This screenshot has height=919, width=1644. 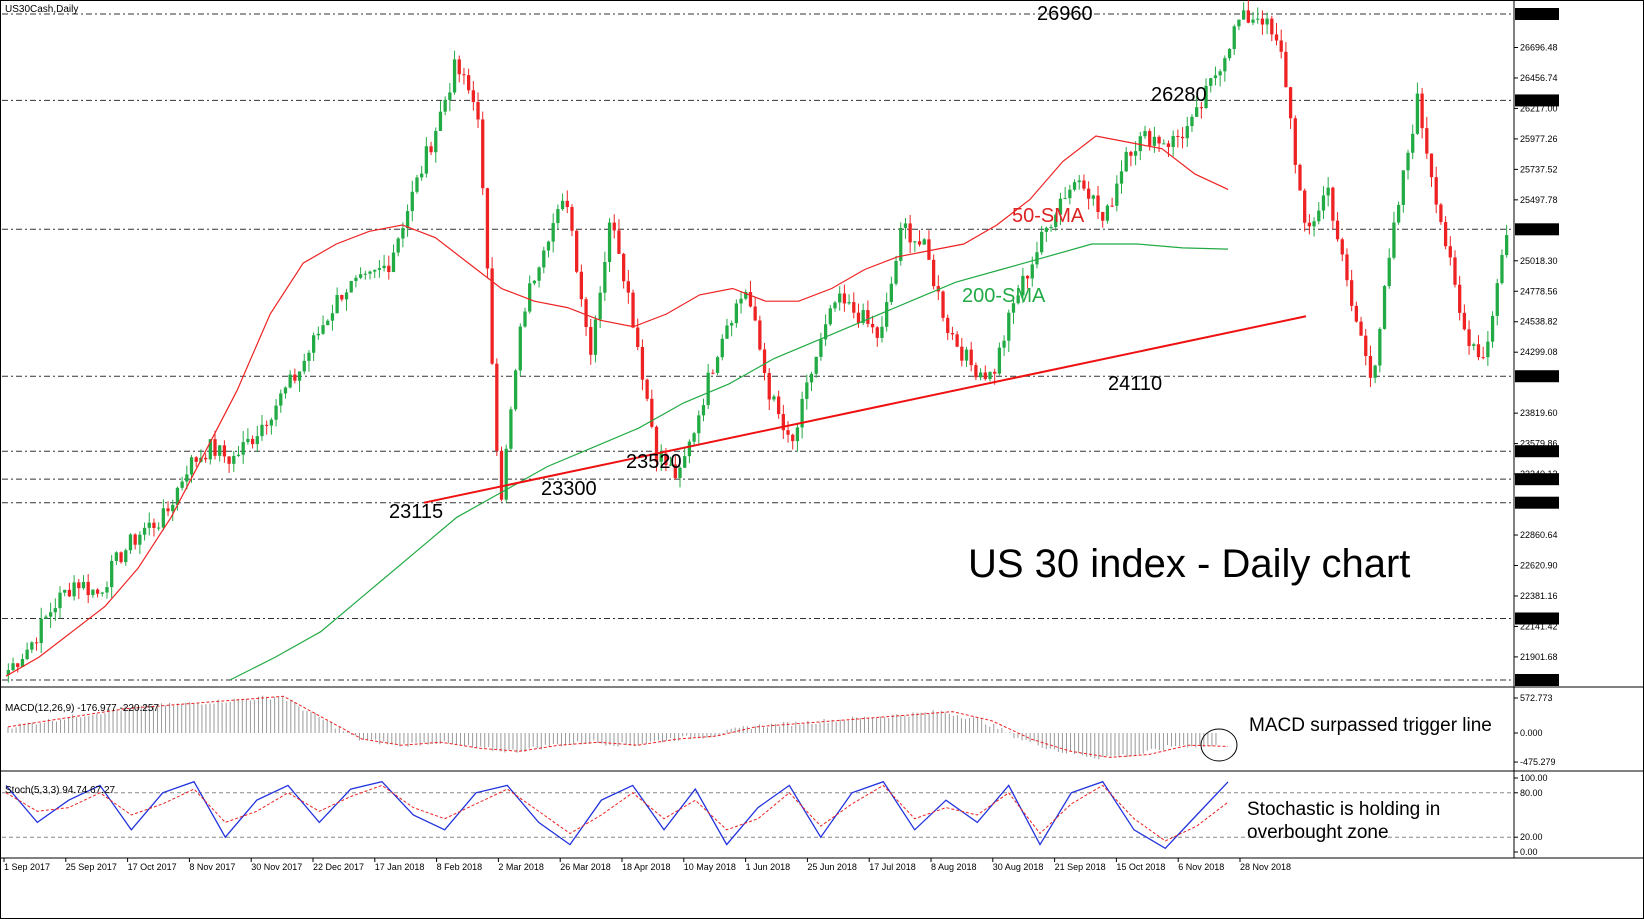 I want to click on date-tick-label: 17 Oct 2017, so click(x=152, y=867).